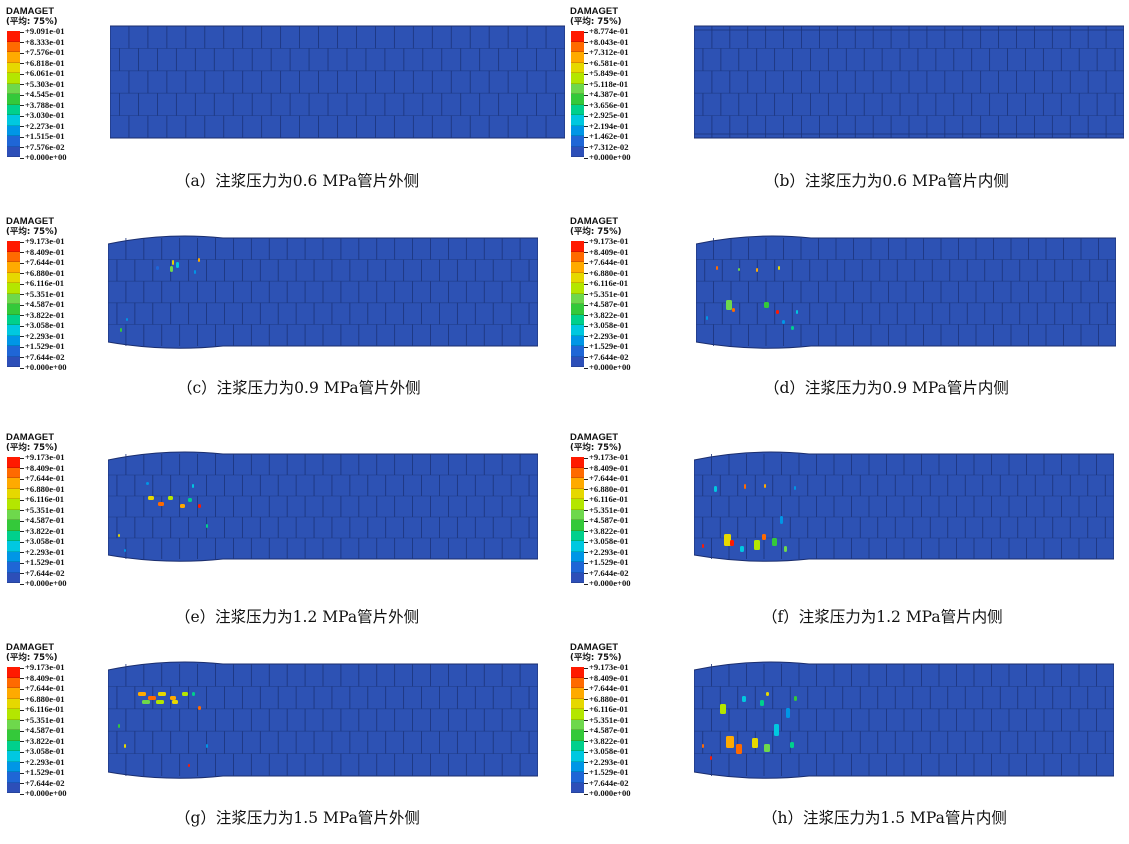 Image resolution: width=1129 pixels, height=844 pixels. What do you see at coordinates (607, 105) in the screenshot?
I see `legend-value: +3.656e-01` at bounding box center [607, 105].